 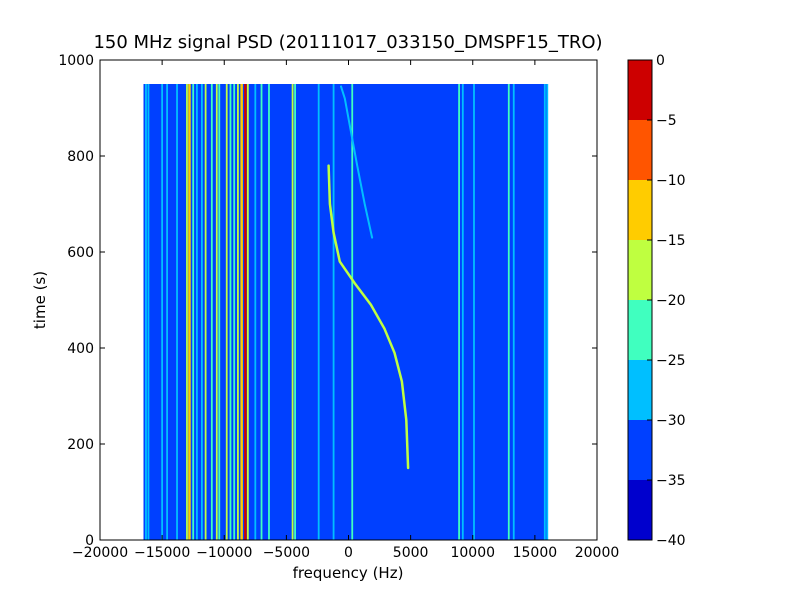 What do you see at coordinates (671, 421) in the screenshot?
I see `colorbar-tick-label: −30` at bounding box center [671, 421].